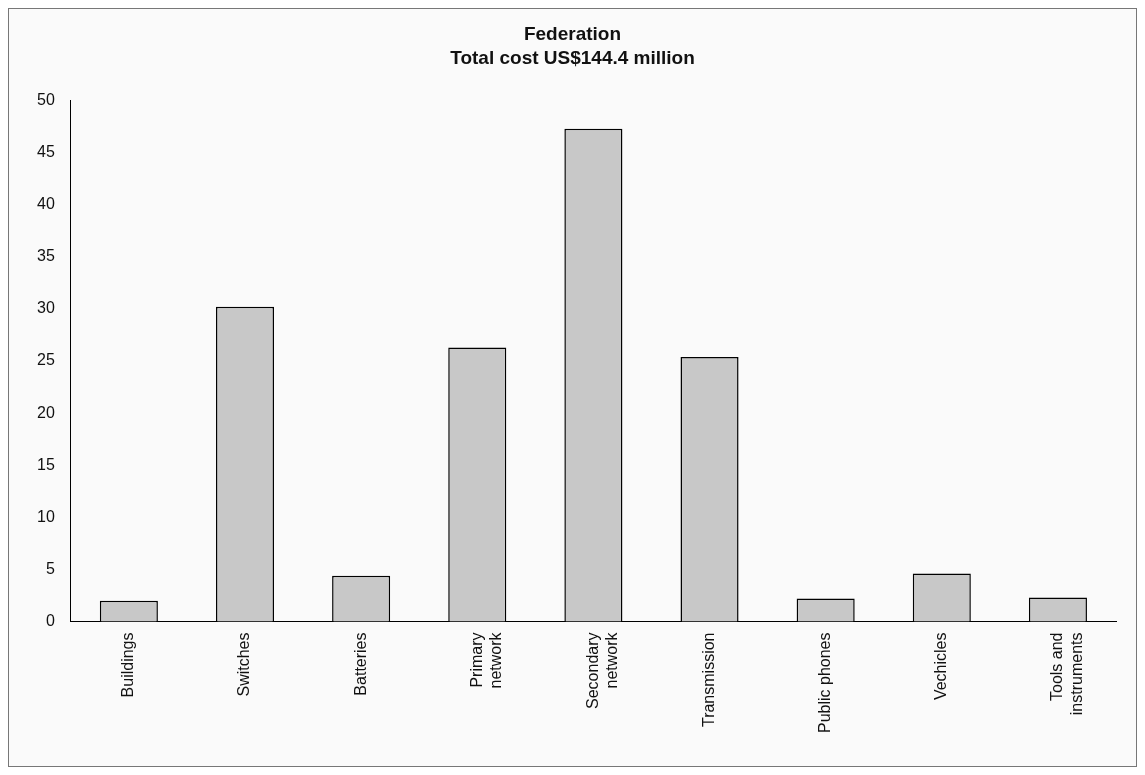 The width and height of the screenshot is (1145, 775). What do you see at coordinates (572, 58) in the screenshot?
I see `chart-subtitle: Total cost US$144.4 million` at bounding box center [572, 58].